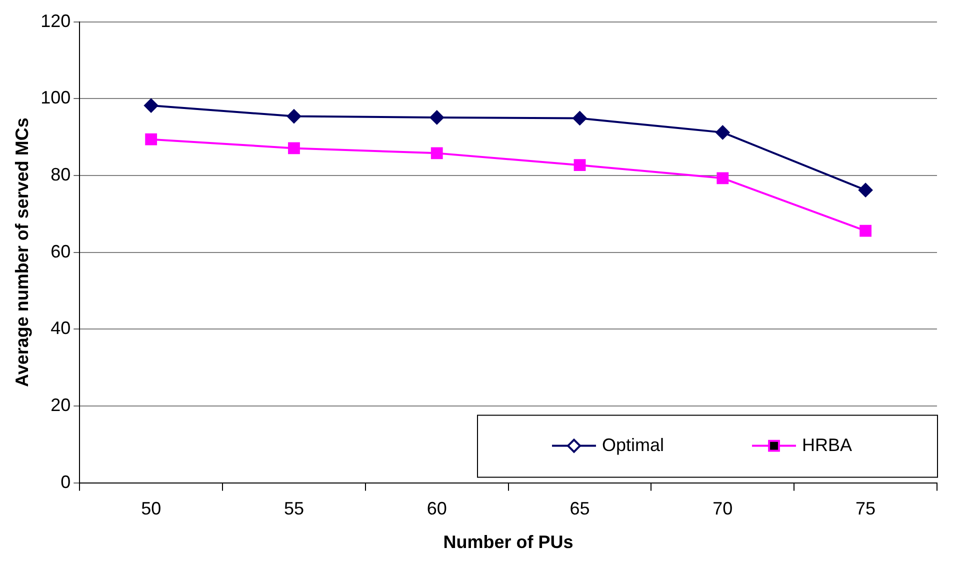 The width and height of the screenshot is (954, 566). Describe the element at coordinates (22, 253) in the screenshot. I see `y-axis-title: Average number of served MCs` at that location.